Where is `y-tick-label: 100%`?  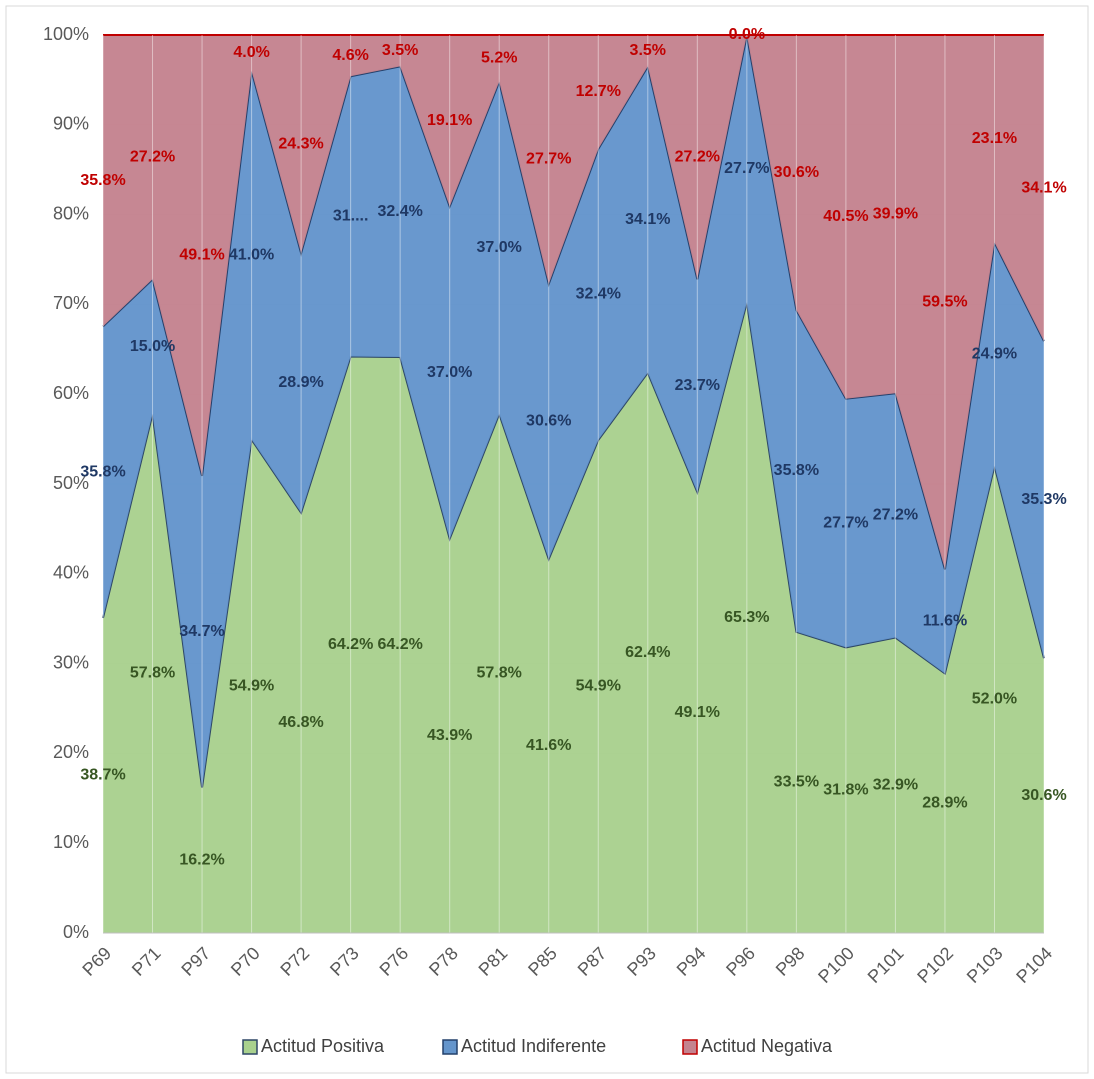
y-tick-label: 100% is located at coordinates (66, 34).